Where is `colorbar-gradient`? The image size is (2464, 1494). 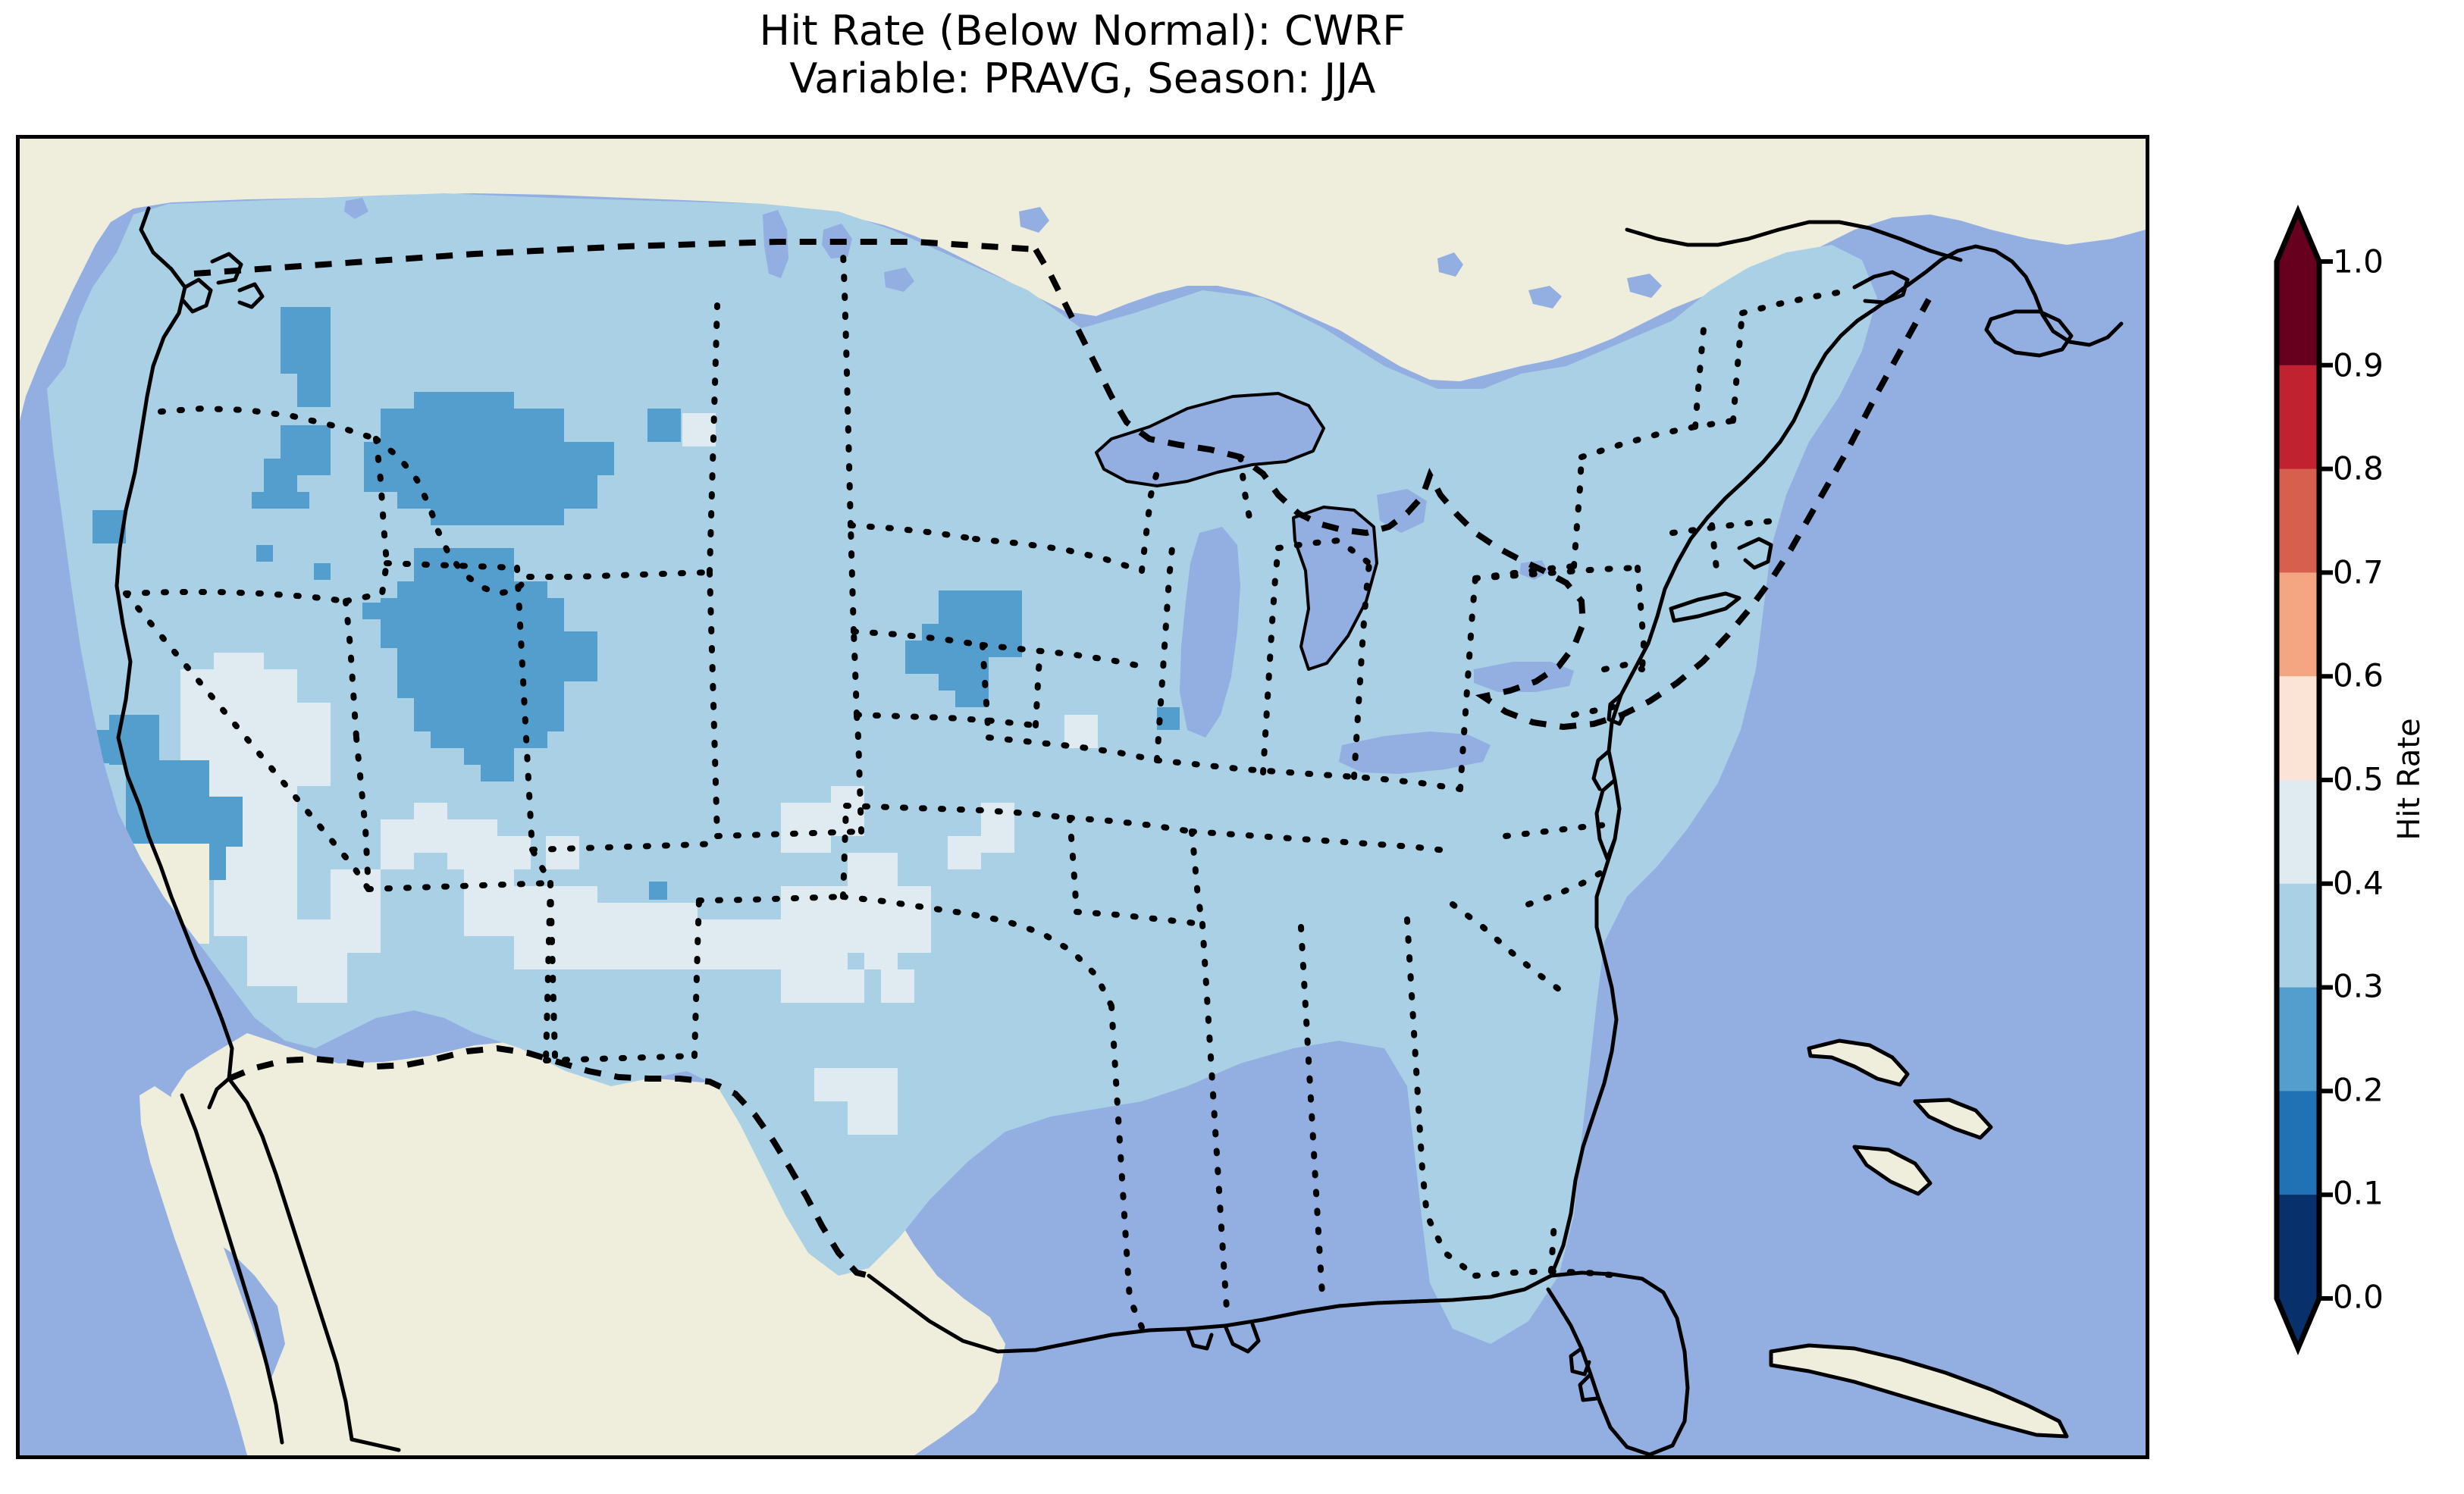
colorbar-gradient is located at coordinates (2303, 780).